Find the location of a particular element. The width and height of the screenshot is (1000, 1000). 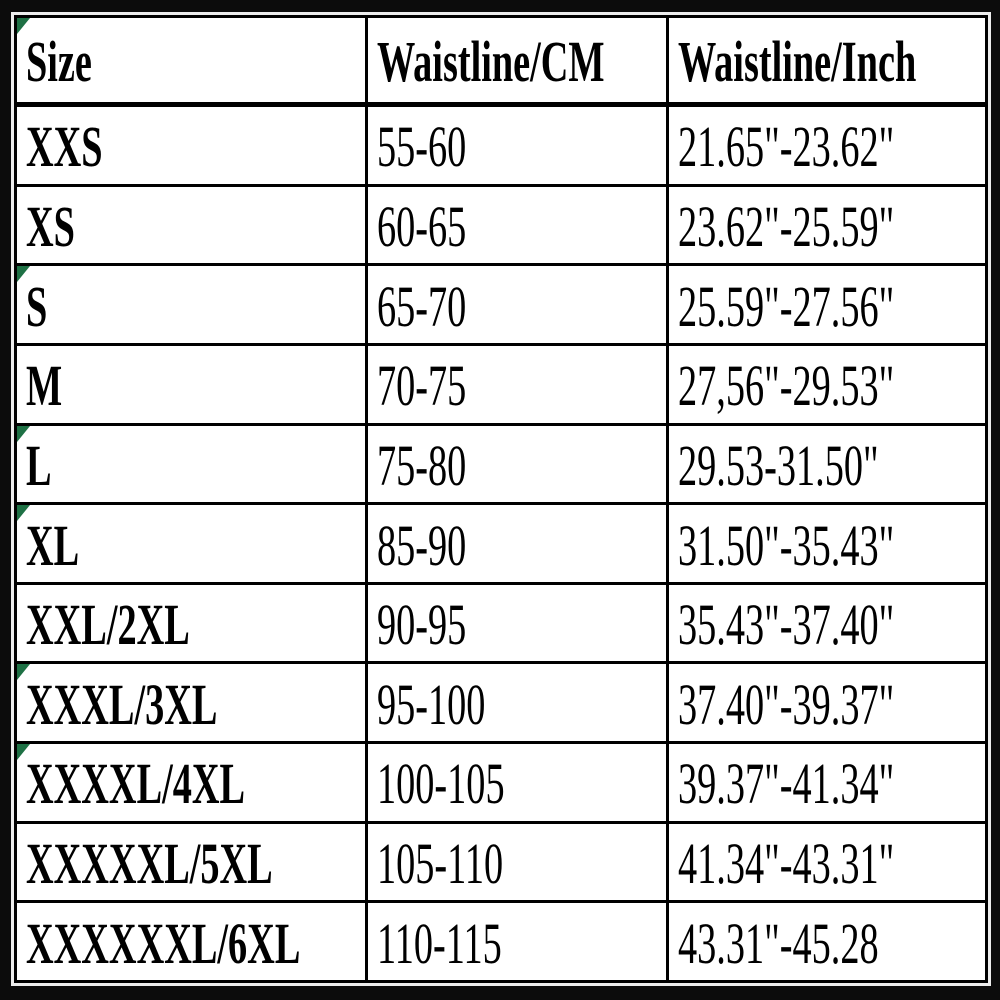

cell-waistline-cm: 110-115 is located at coordinates (517, 941).